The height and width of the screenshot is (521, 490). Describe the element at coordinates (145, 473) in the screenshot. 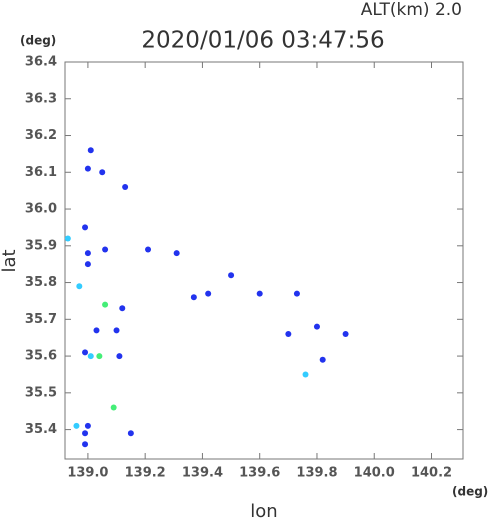

I see `x-tick-label: 139.2` at that location.